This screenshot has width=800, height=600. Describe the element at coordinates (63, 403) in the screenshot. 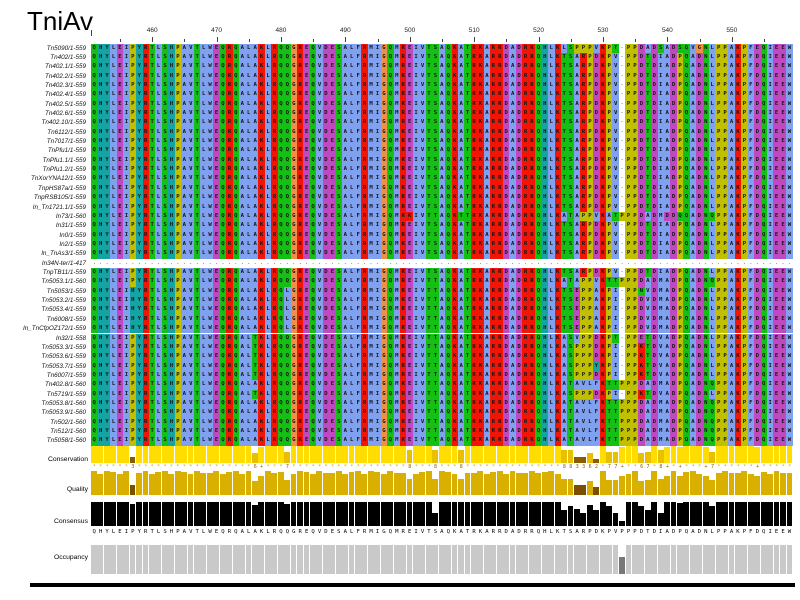

I see `sequence-id: Tn5053.8/1-560` at that location.